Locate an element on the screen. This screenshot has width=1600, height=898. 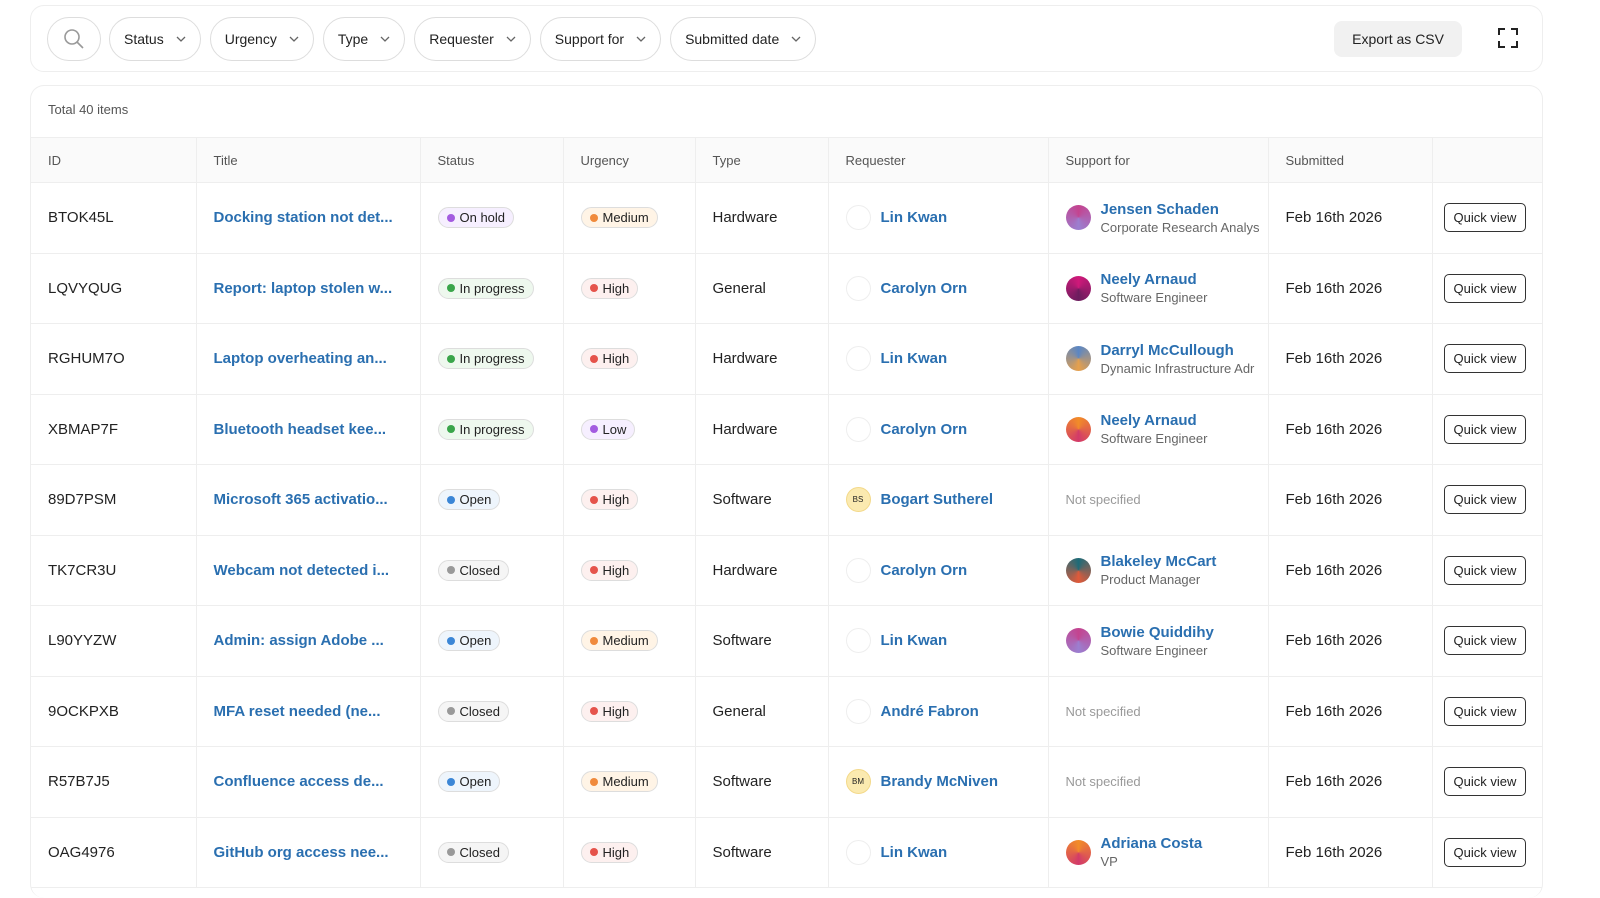
requester-cell: Carolyn Orn is located at coordinates (938, 570).